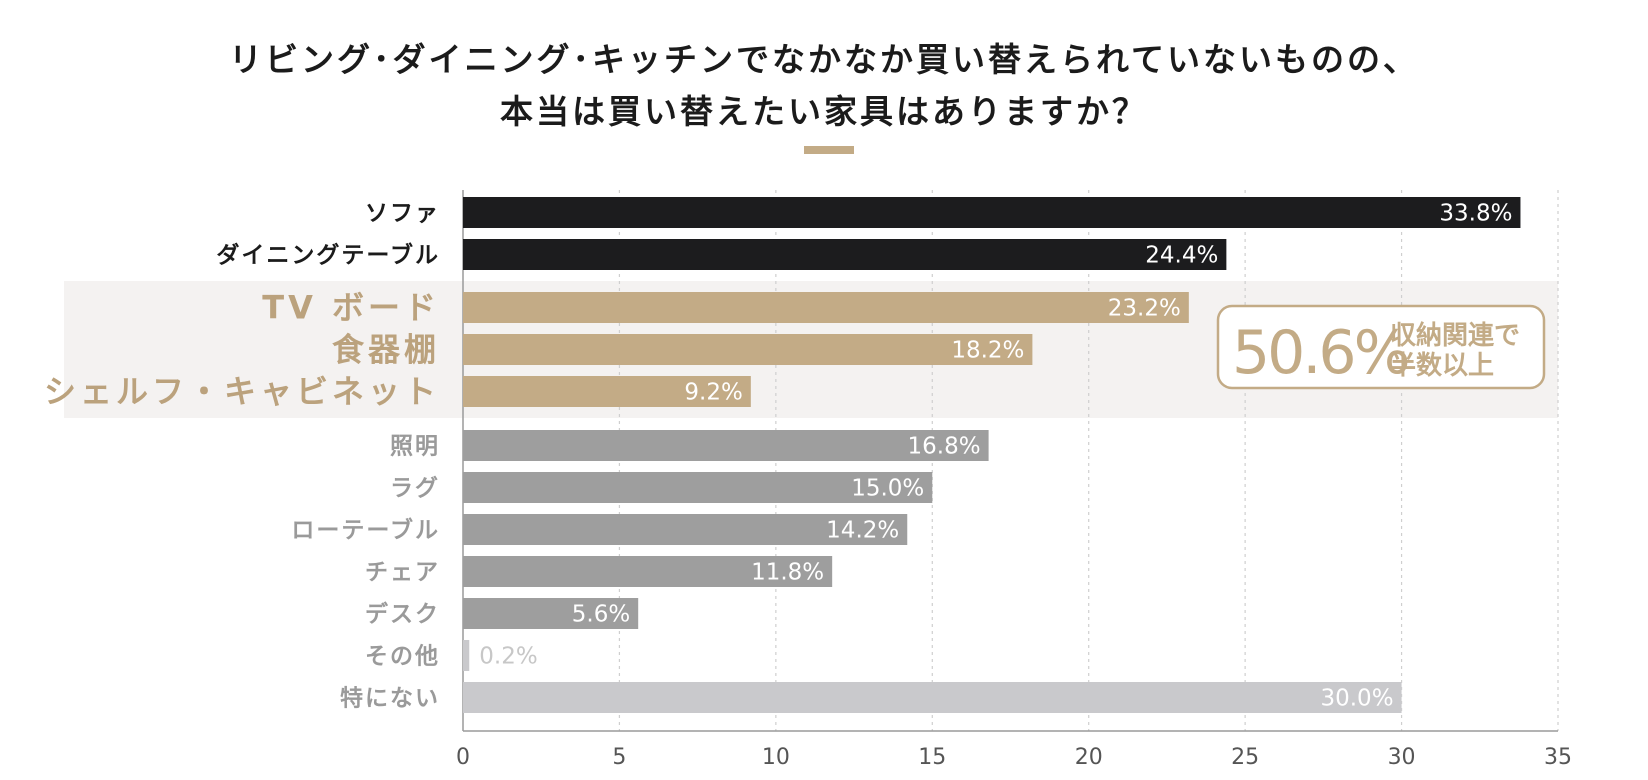  Describe the element at coordinates (415, 447) in the screenshot. I see `category-label-6: 照明` at that location.